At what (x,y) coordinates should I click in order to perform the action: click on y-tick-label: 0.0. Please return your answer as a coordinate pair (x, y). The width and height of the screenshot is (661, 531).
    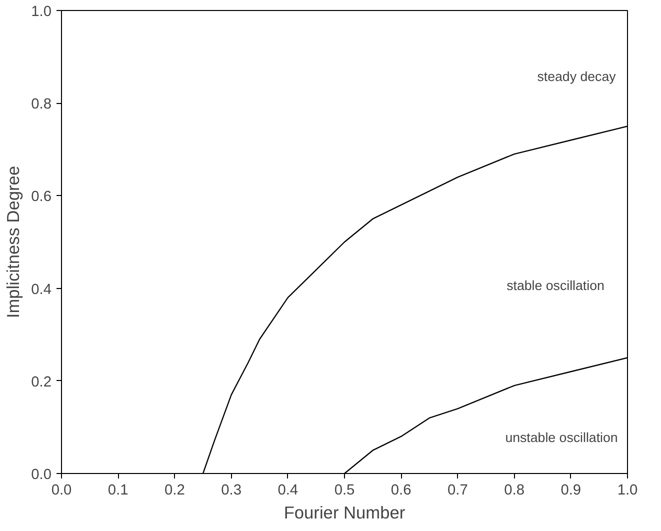
    Looking at the image, I should click on (41, 475).